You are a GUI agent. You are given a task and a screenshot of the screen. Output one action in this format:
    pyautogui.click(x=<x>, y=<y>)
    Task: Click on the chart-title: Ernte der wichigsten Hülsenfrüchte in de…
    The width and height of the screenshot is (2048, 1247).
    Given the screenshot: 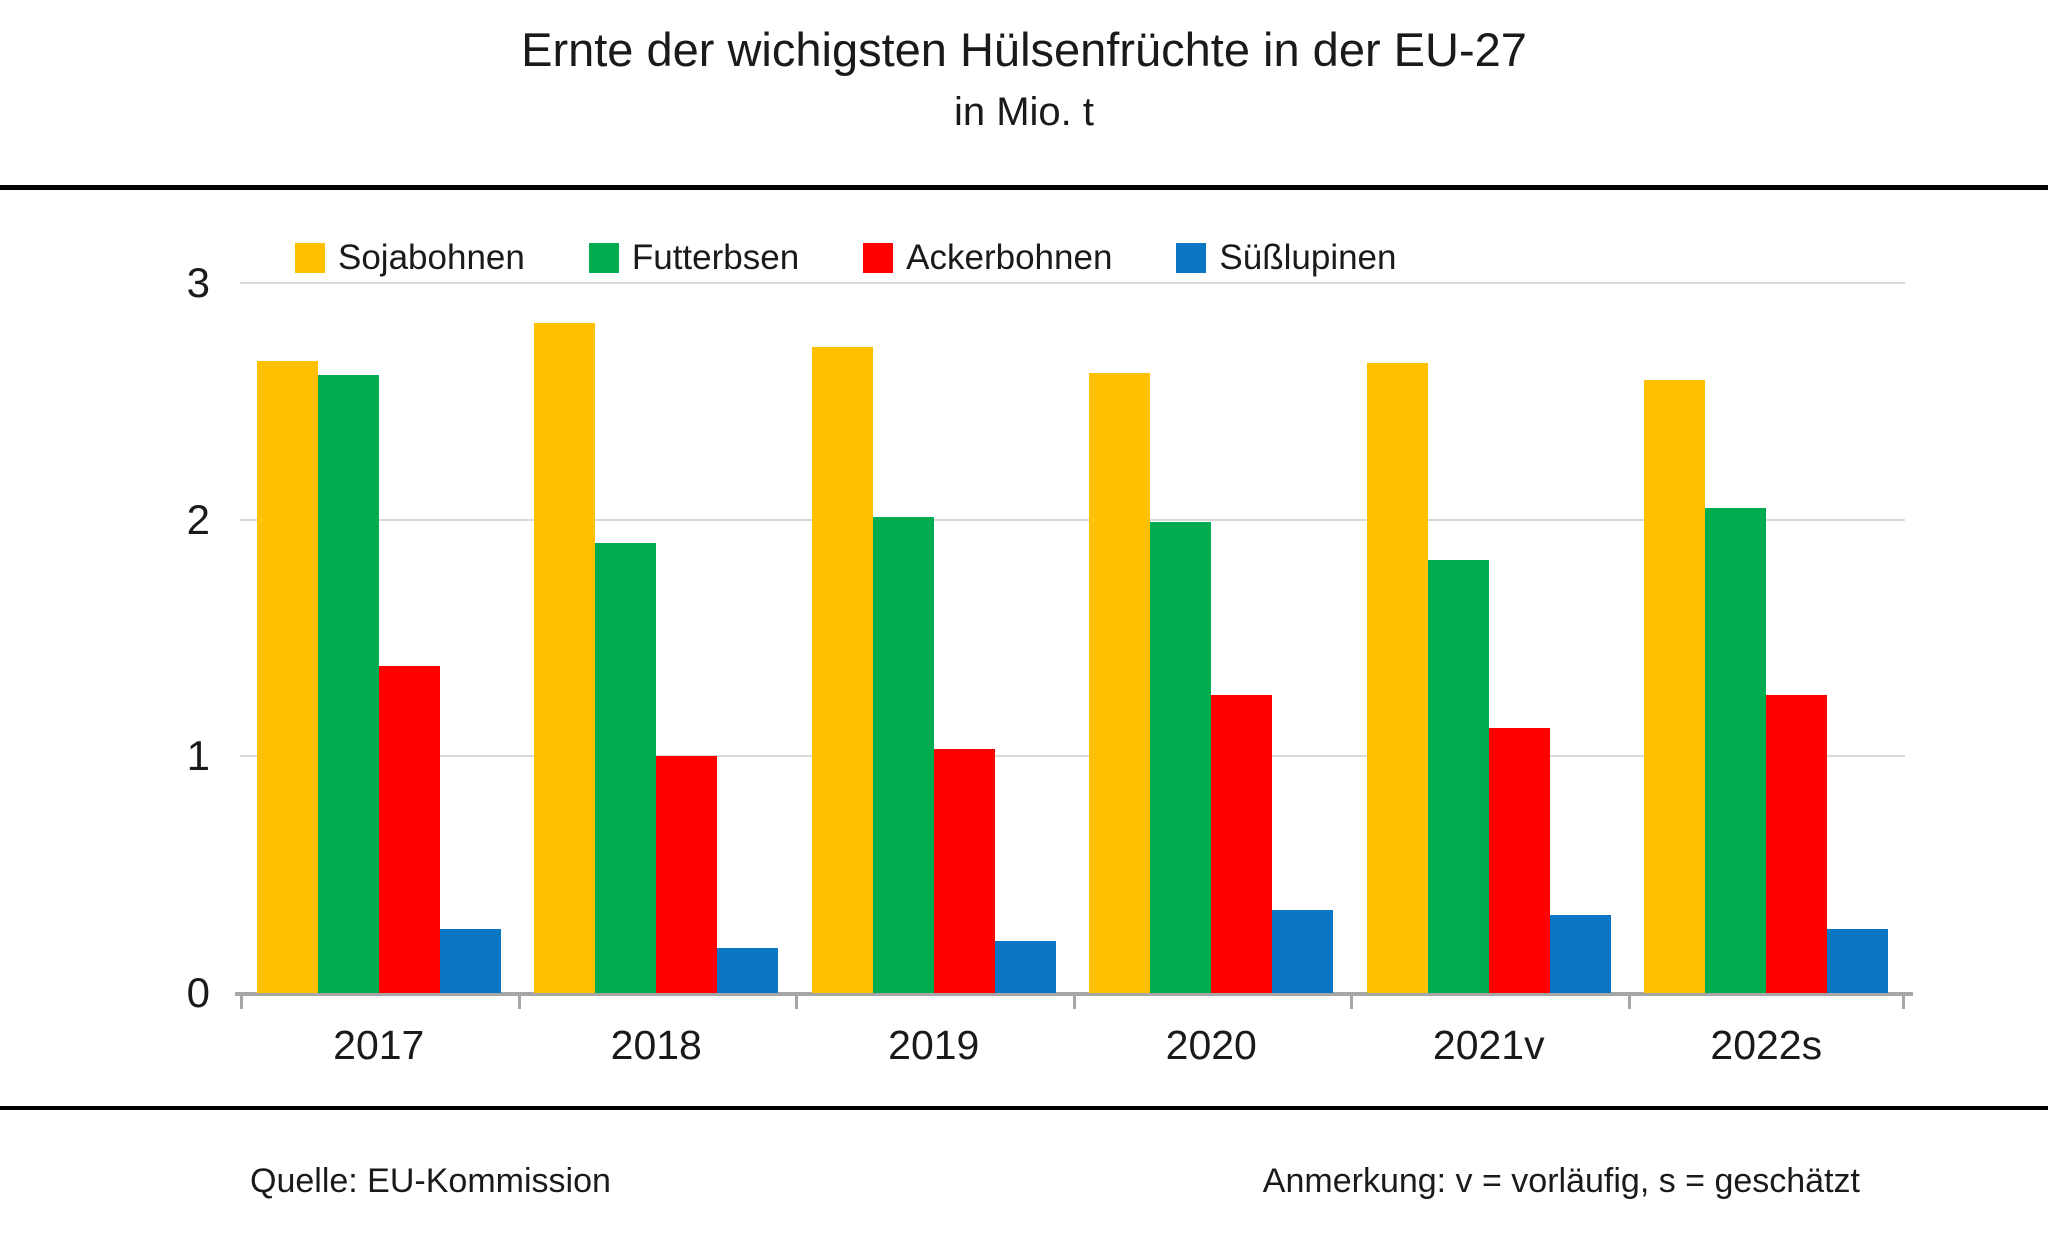 What is the action you would take?
    pyautogui.click(x=1024, y=49)
    